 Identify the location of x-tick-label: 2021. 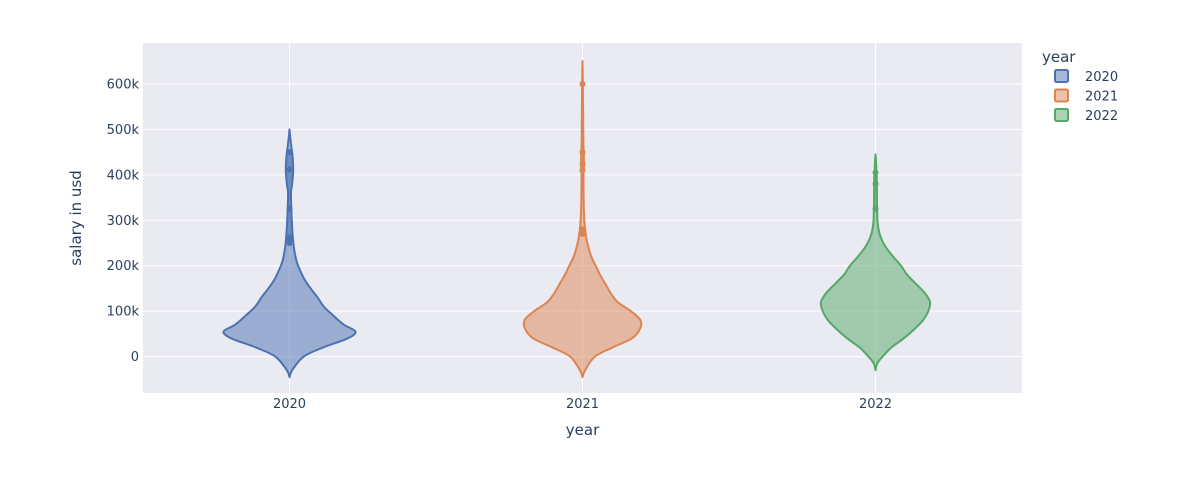
(582, 404).